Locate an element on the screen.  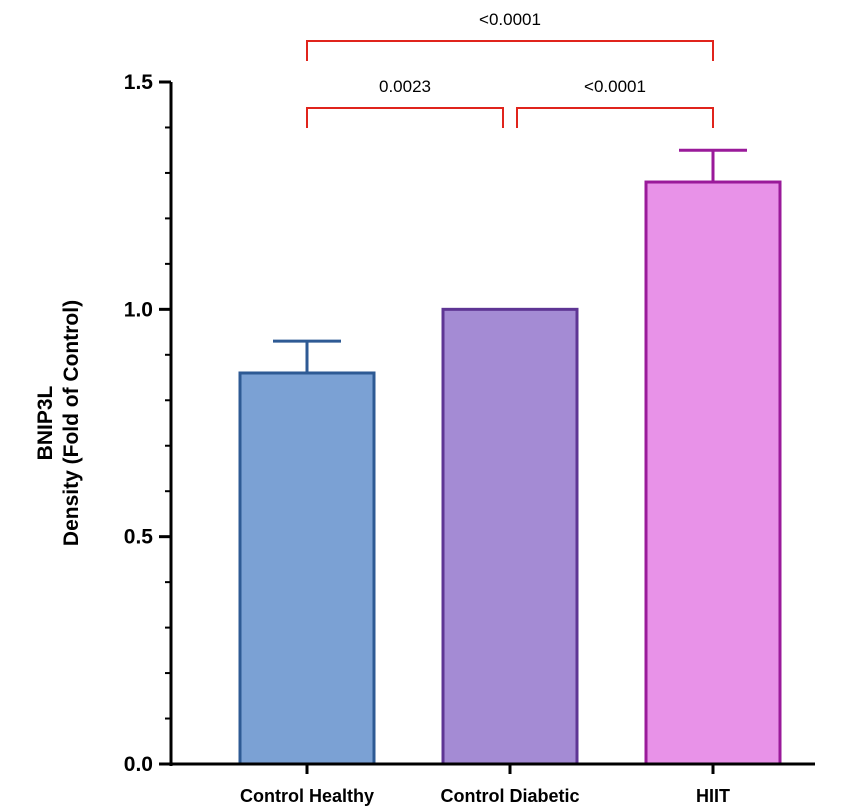
x-category-label-0: Control Healthy is located at coordinates (307, 796).